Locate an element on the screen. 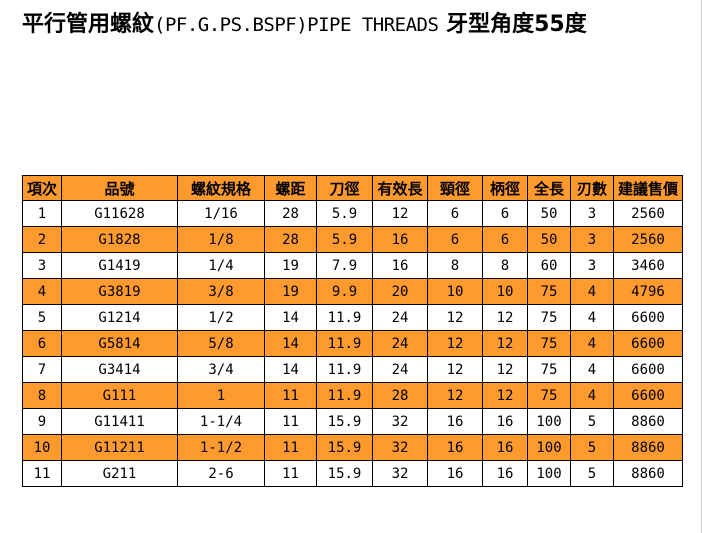 Image resolution: width=702 pixels, height=533 pixels. cell-suggested-price: 4796 is located at coordinates (648, 291).